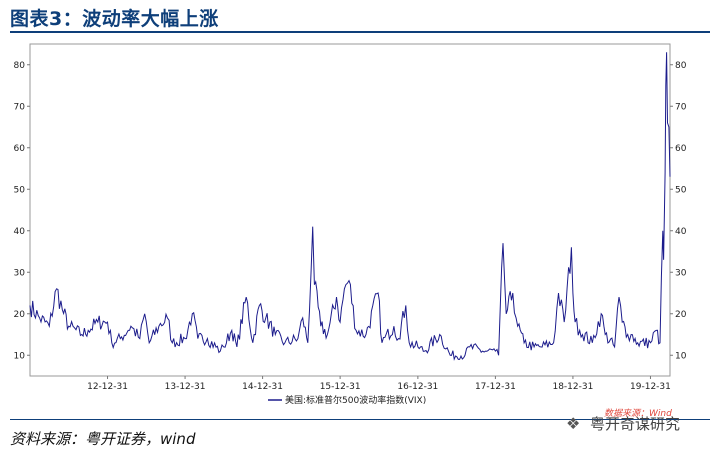  What do you see at coordinates (355, 400) in the screenshot?
I see `legend-label: 美国:标准普尔500波动率指数(VIX)` at bounding box center [355, 400].